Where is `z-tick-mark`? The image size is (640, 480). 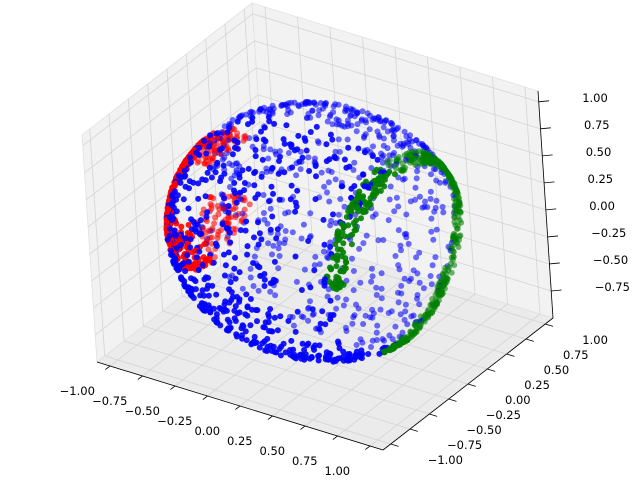
z-tick-mark is located at coordinates (553, 236).